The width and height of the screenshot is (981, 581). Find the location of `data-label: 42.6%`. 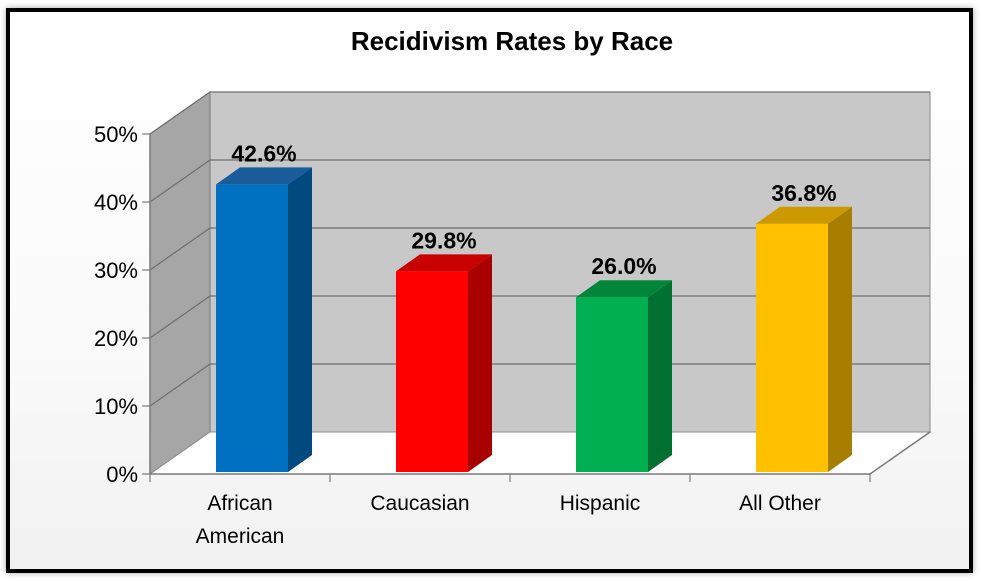

data-label: 42.6% is located at coordinates (263, 153).